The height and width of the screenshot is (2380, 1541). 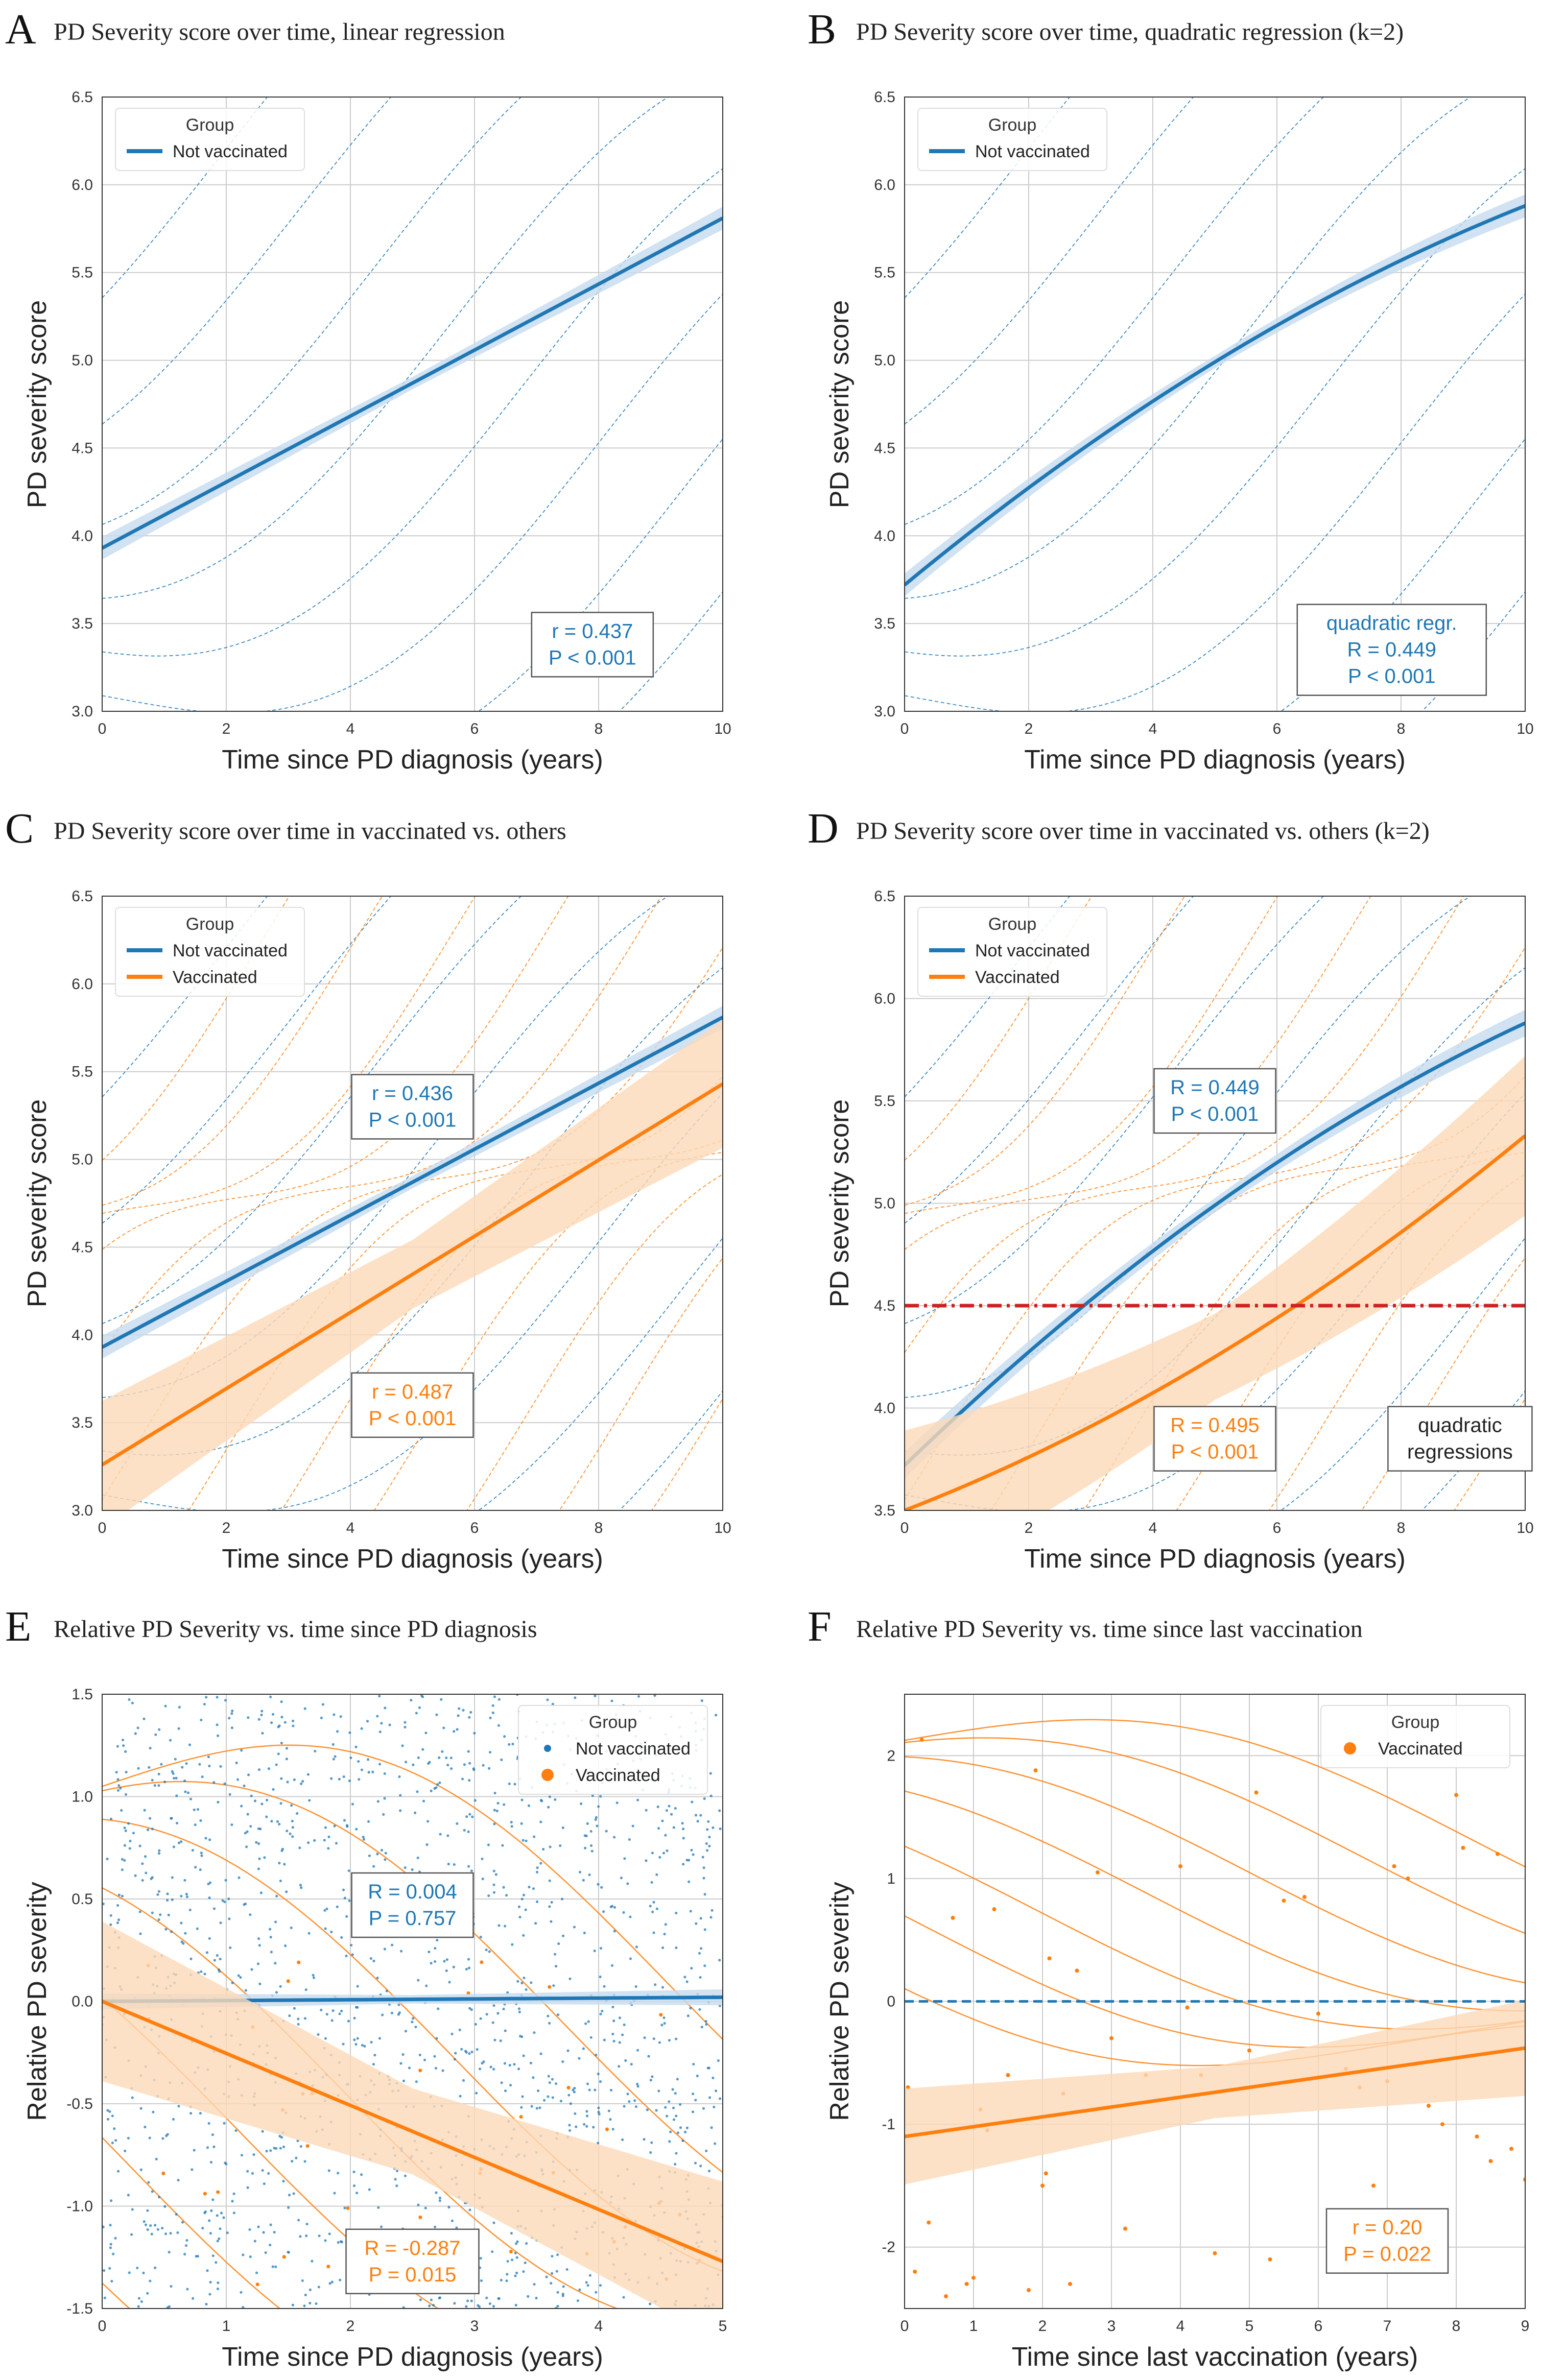 What do you see at coordinates (412, 404) in the screenshot?
I see `plot-area` at bounding box center [412, 404].